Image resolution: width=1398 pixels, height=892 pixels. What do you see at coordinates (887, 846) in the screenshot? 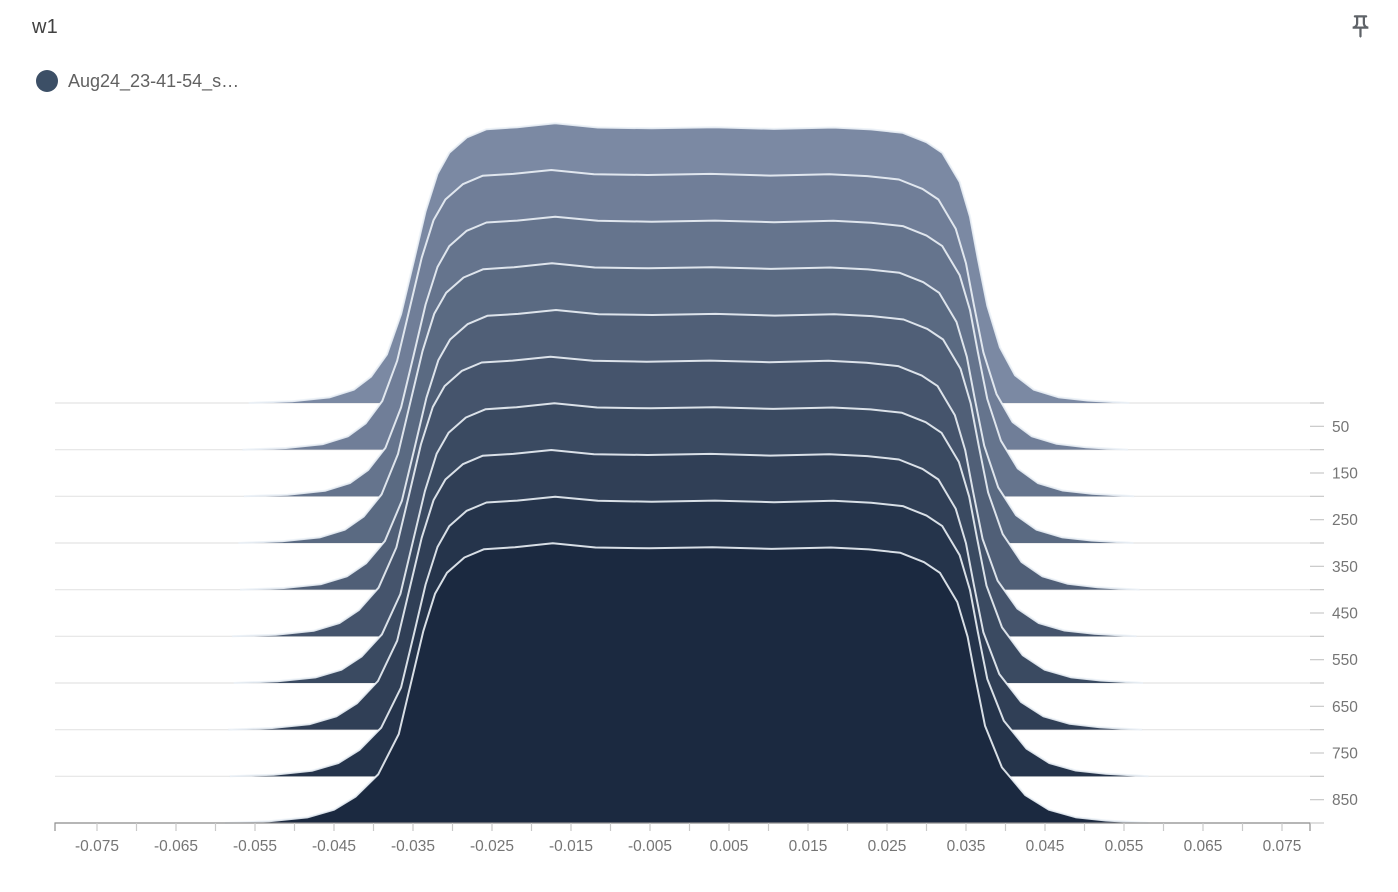
I see `x-tick-label: 0.025` at bounding box center [887, 846].